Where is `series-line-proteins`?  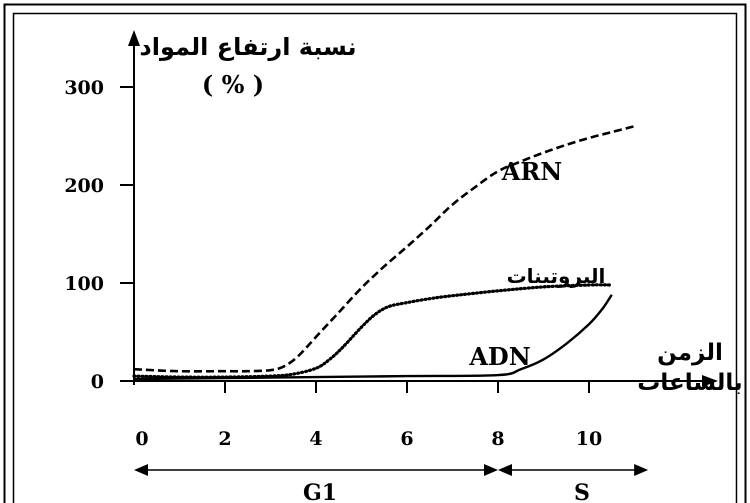
series-line-proteins is located at coordinates (373, 331).